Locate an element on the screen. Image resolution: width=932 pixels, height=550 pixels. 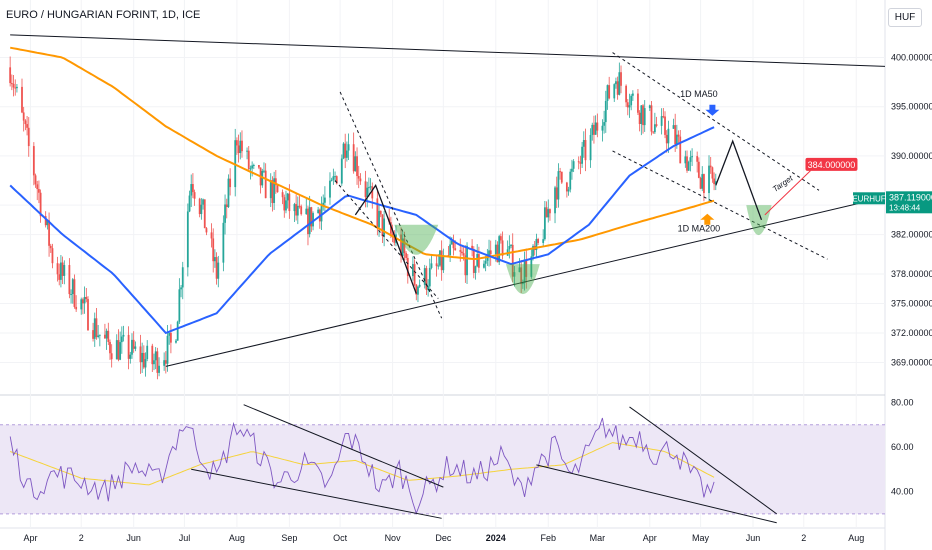
rsi-trendline is located at coordinates (343, 446).